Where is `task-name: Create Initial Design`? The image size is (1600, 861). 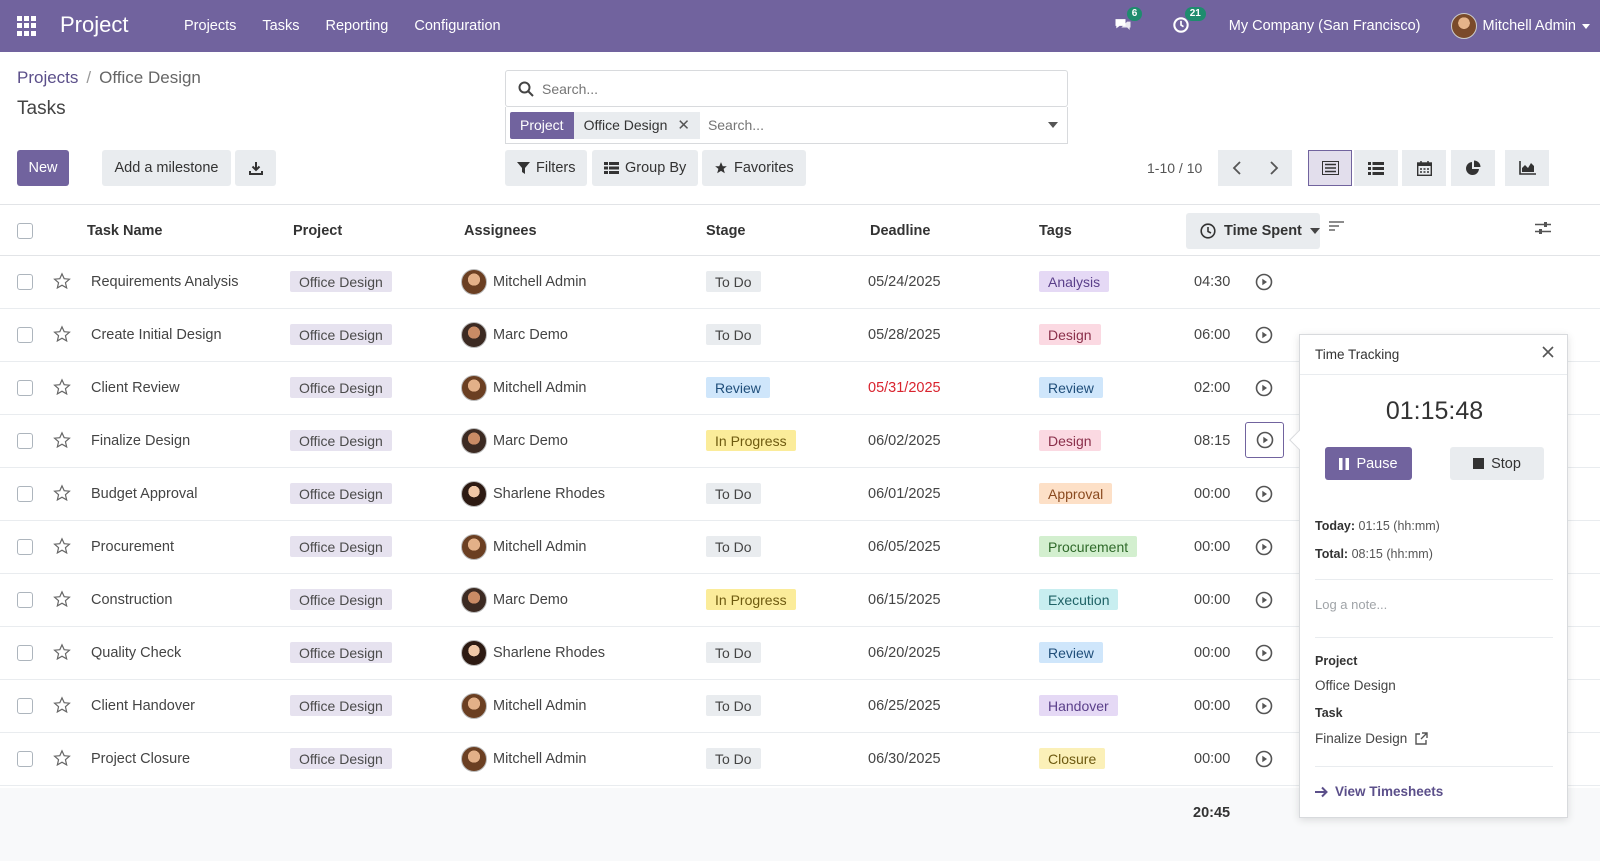
task-name: Create Initial Design is located at coordinates (156, 335).